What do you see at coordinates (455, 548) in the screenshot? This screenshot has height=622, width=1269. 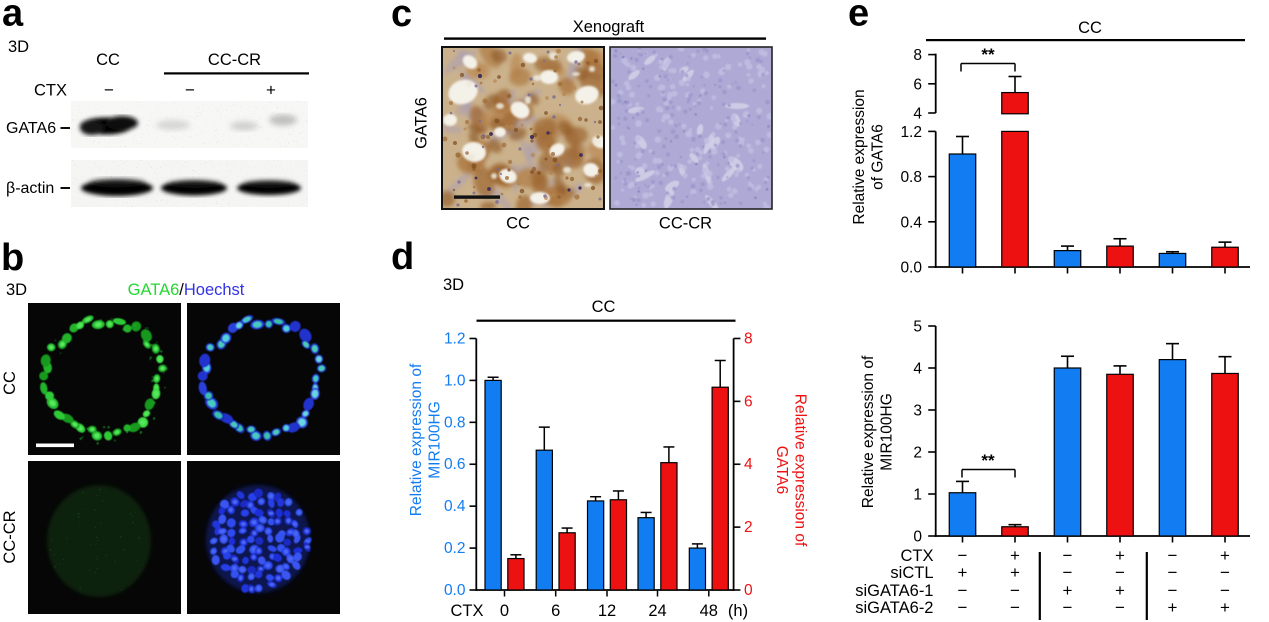 I see `svg-text: 0.2` at bounding box center [455, 548].